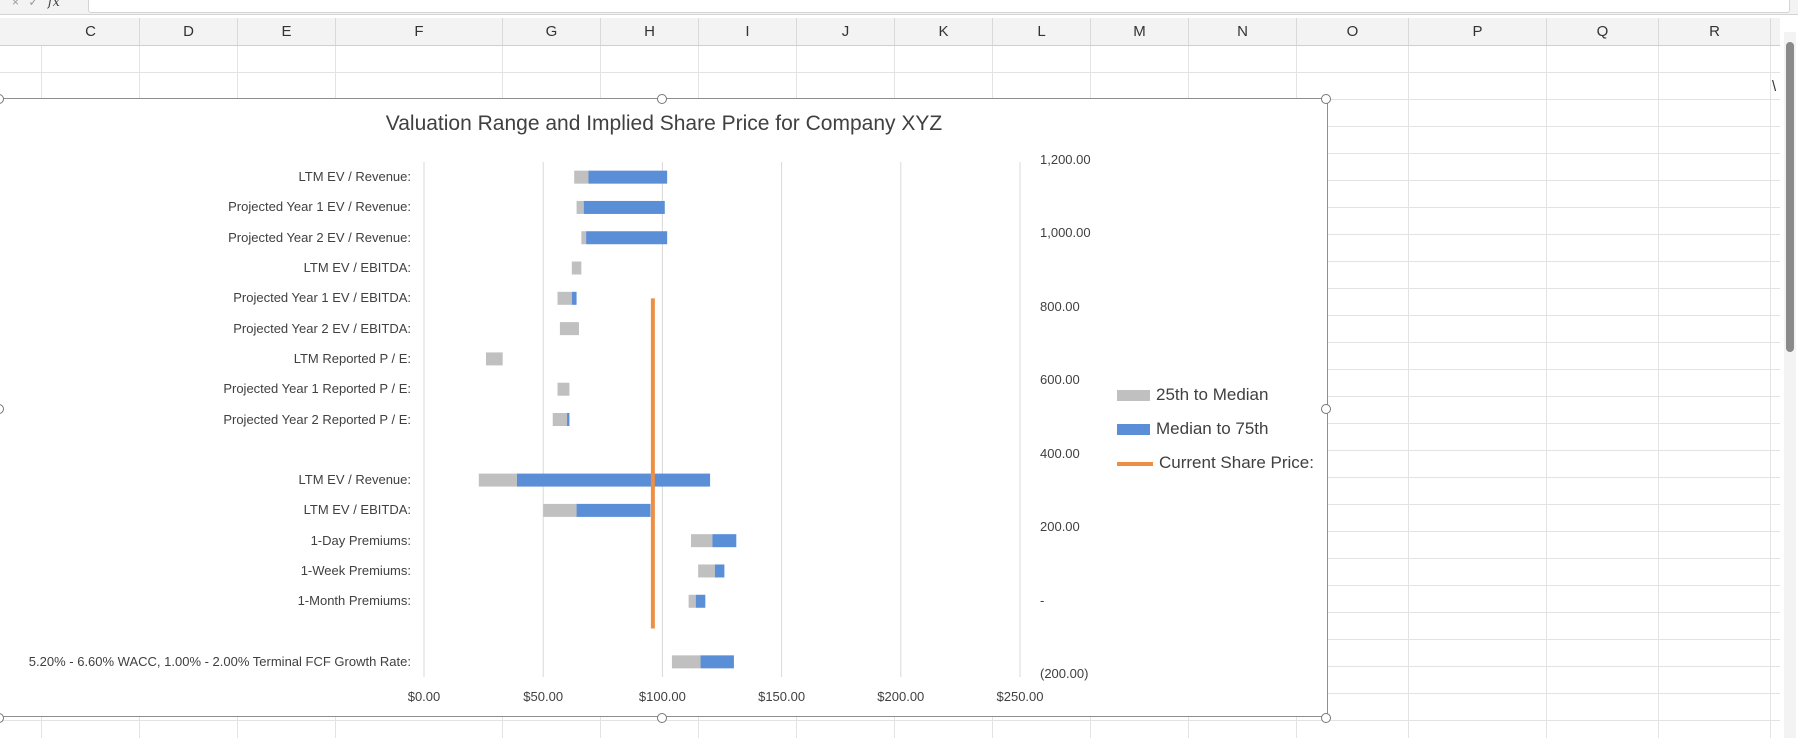 Image resolution: width=1798 pixels, height=738 pixels. Describe the element at coordinates (1060, 526) in the screenshot. I see `y2-tick-label: 200.00` at that location.